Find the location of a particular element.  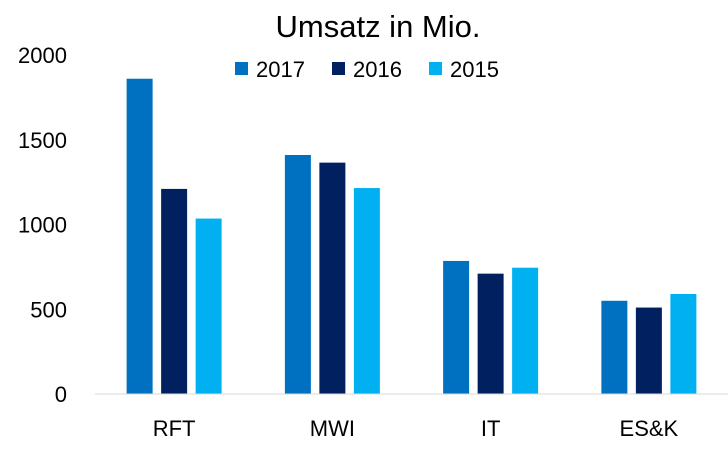

legend-swatch-2017 is located at coordinates (241, 68).